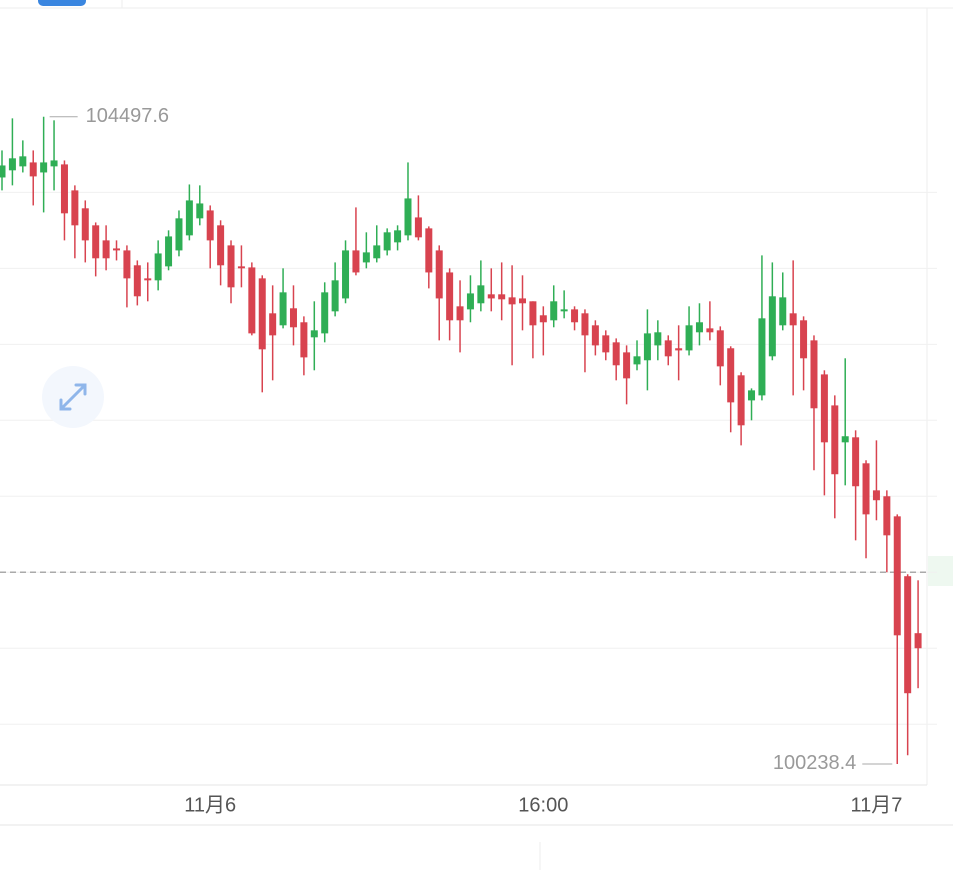 The width and height of the screenshot is (953, 870). What do you see at coordinates (814, 763) in the screenshot?
I see `min-label: 100238.4` at bounding box center [814, 763].